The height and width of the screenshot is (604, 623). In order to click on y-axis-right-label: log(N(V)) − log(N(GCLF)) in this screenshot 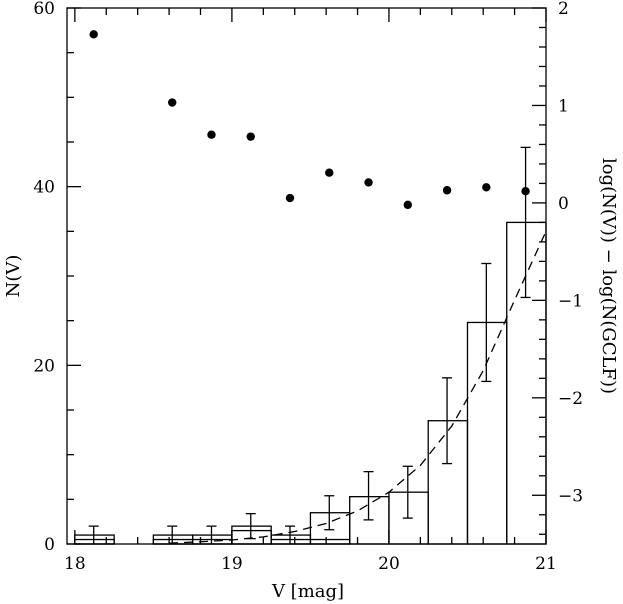, I will do `click(608, 276)`.